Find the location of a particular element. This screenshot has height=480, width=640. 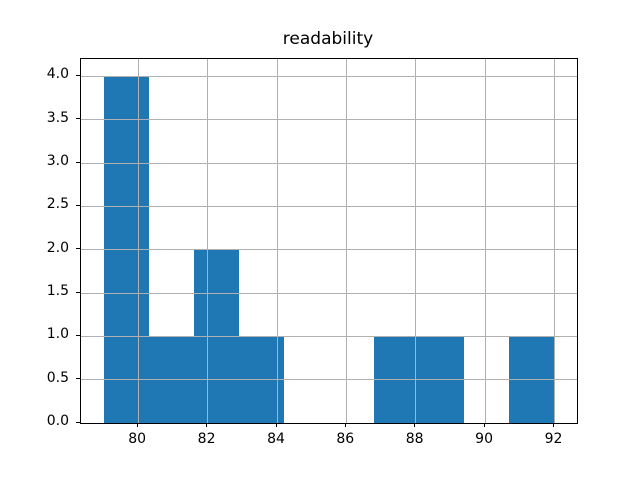

x-tick-label: 86 is located at coordinates (345, 439).